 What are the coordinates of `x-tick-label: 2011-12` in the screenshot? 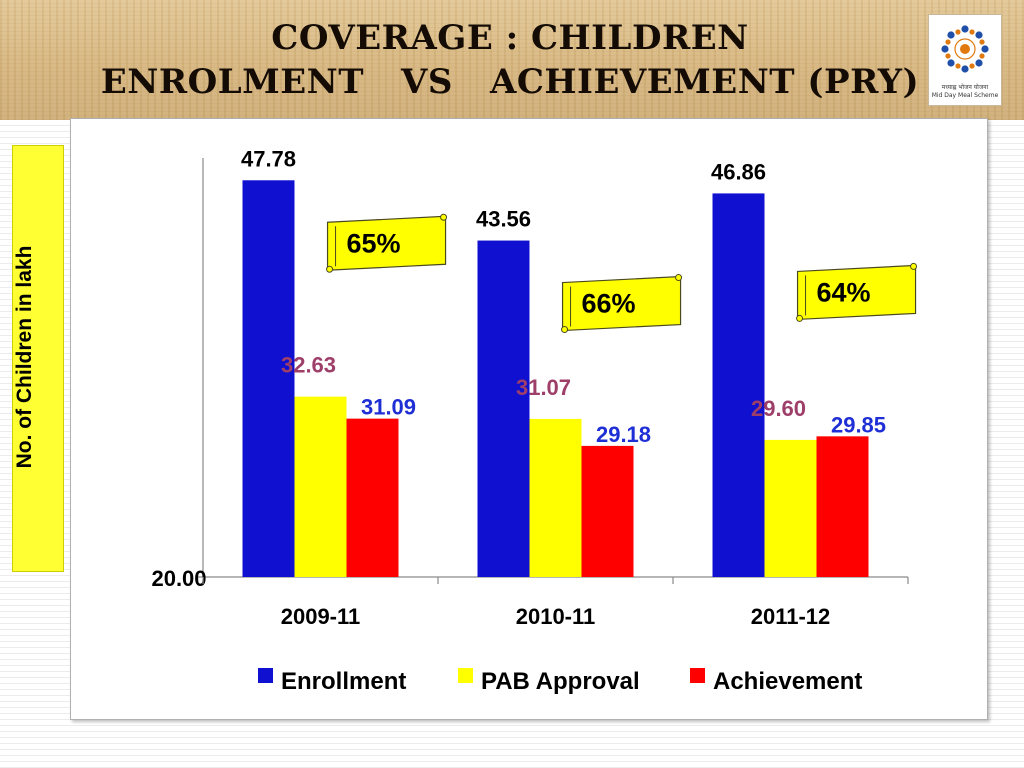 It's located at (791, 616).